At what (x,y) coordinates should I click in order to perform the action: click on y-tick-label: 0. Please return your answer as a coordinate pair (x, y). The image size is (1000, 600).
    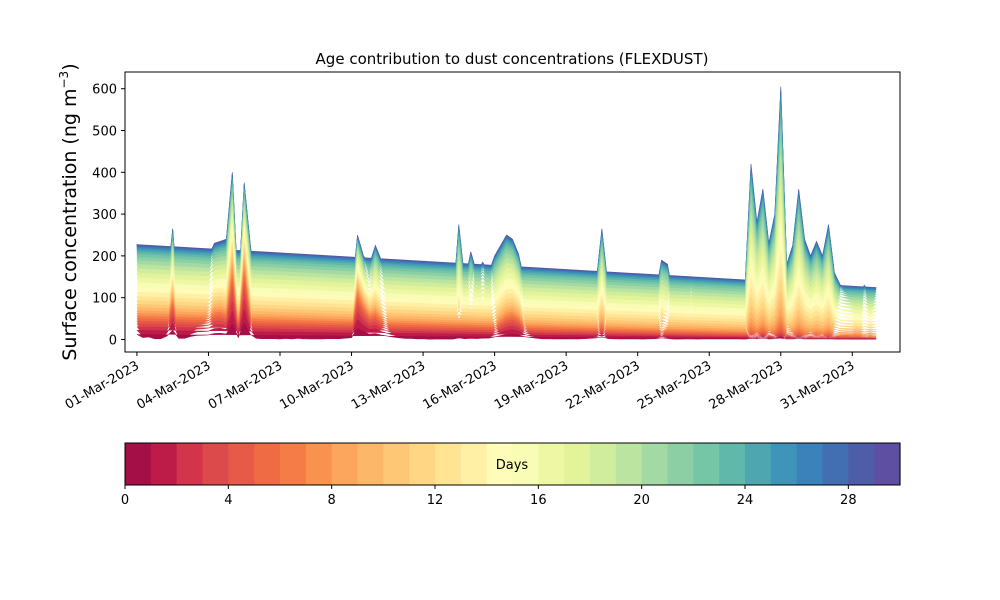
    Looking at the image, I should click on (113, 340).